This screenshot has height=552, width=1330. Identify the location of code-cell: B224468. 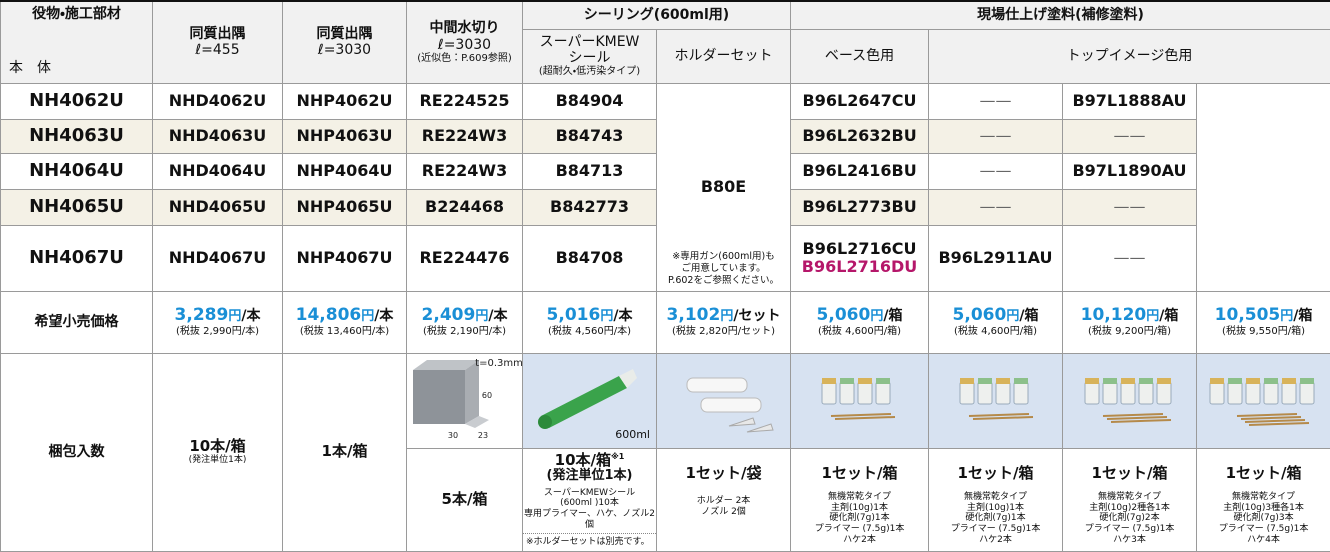
(465, 207).